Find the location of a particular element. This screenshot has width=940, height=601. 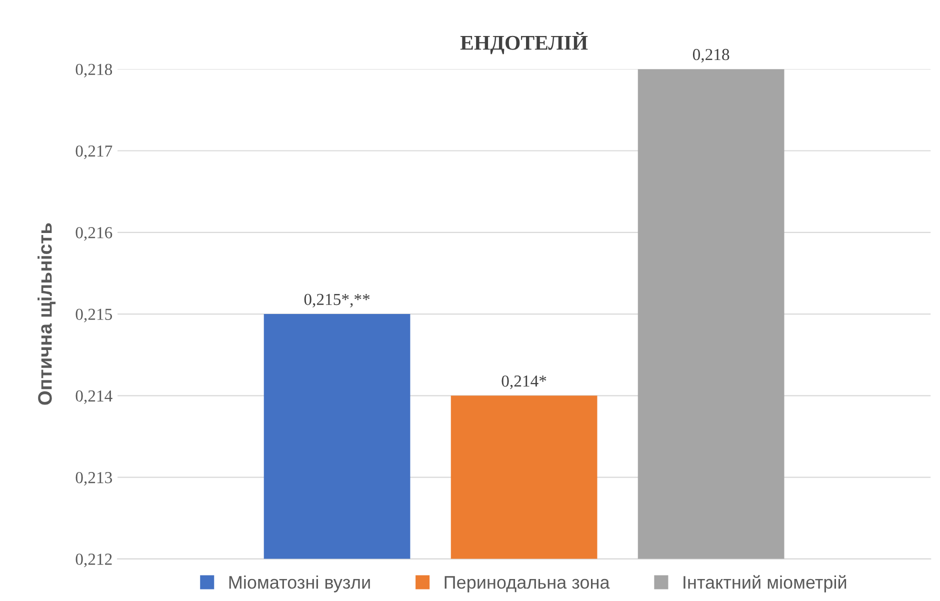

data-label: 0,215*,** is located at coordinates (337, 301).